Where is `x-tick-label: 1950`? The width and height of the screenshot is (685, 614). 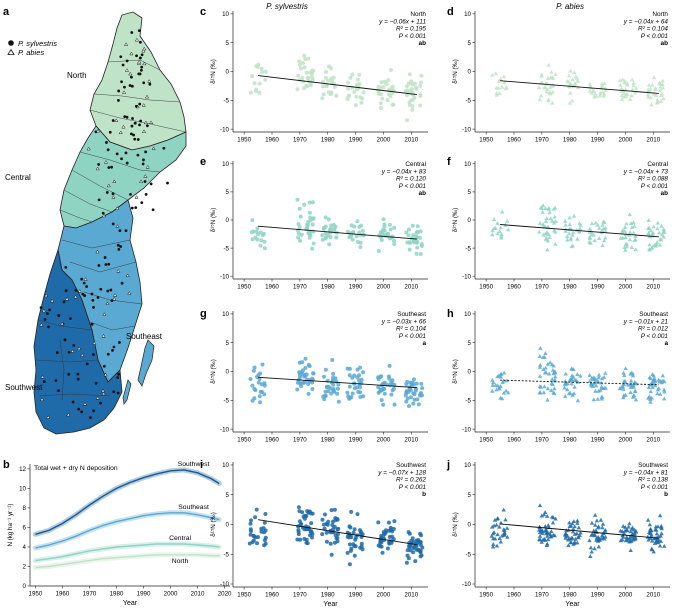 x-tick-label: 1950 is located at coordinates (244, 287).